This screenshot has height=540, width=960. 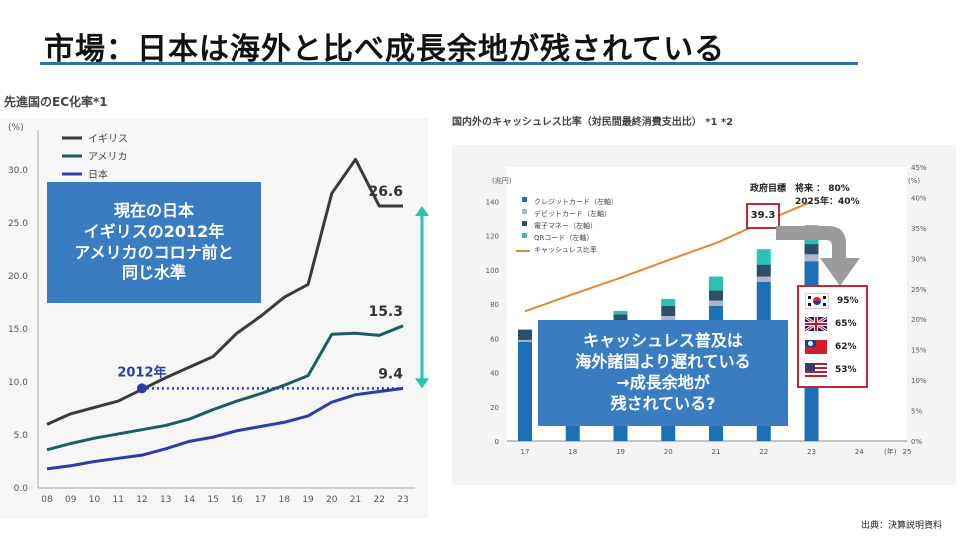 I want to click on taiwan-flag-icon, so click(x=816, y=347).